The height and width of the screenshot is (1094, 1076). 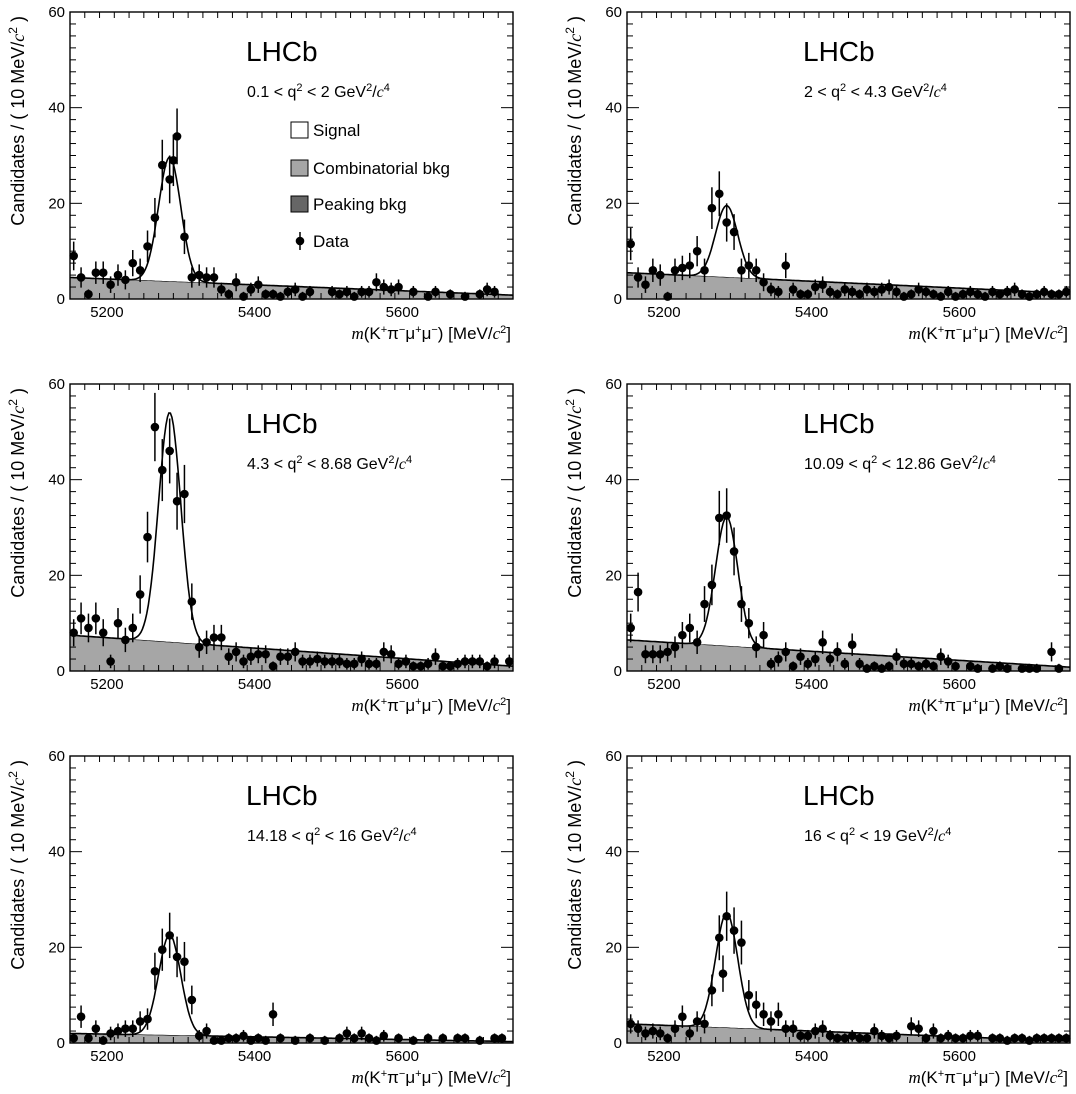 I want to click on y-tick-label: 40, so click(x=613, y=108).